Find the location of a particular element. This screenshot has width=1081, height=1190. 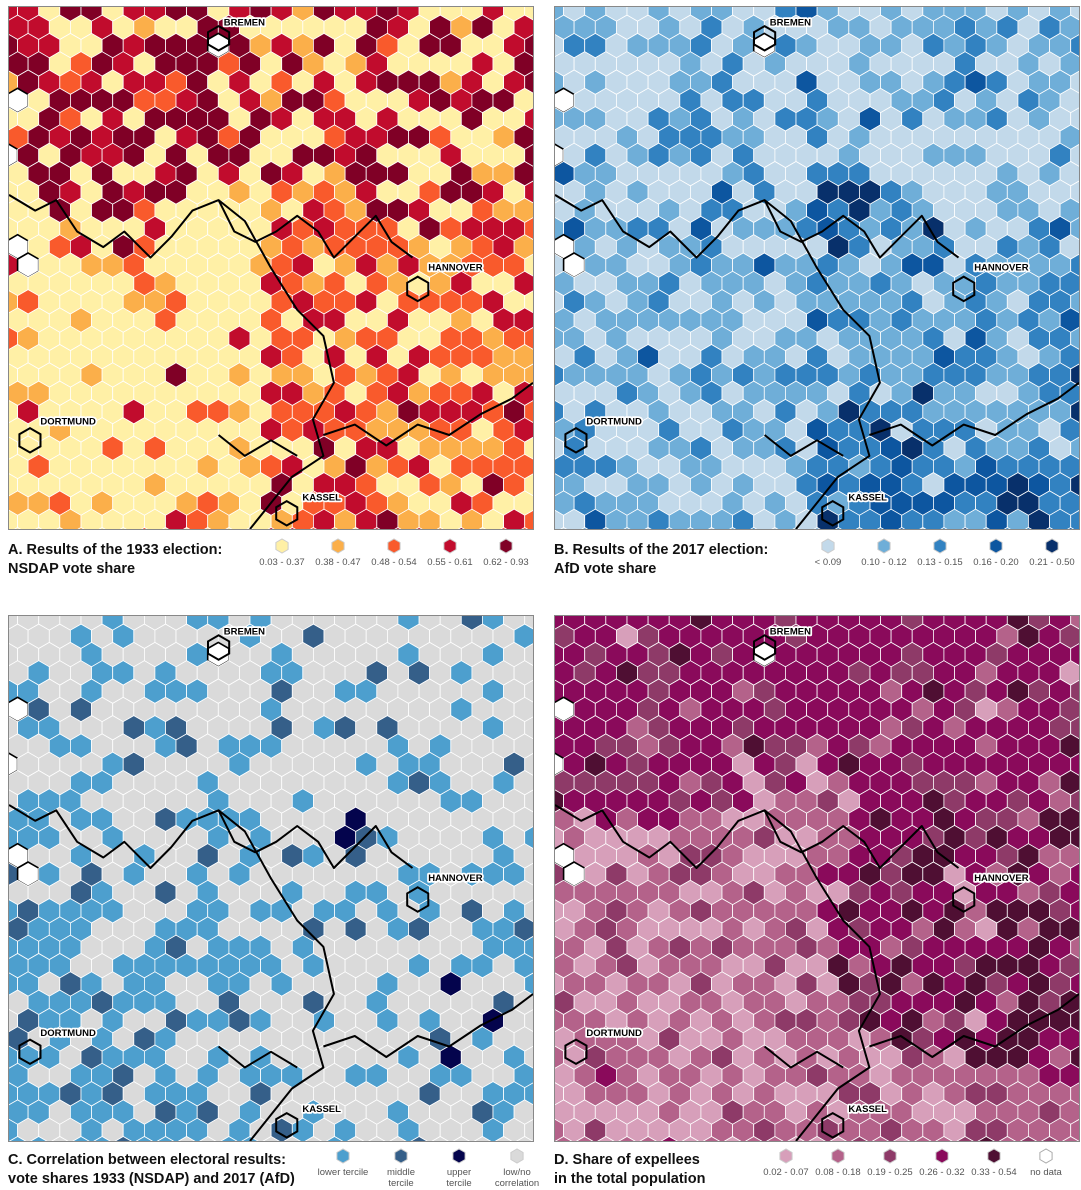

legend-item: 0.02 - 0.07 is located at coordinates (786, 1163).